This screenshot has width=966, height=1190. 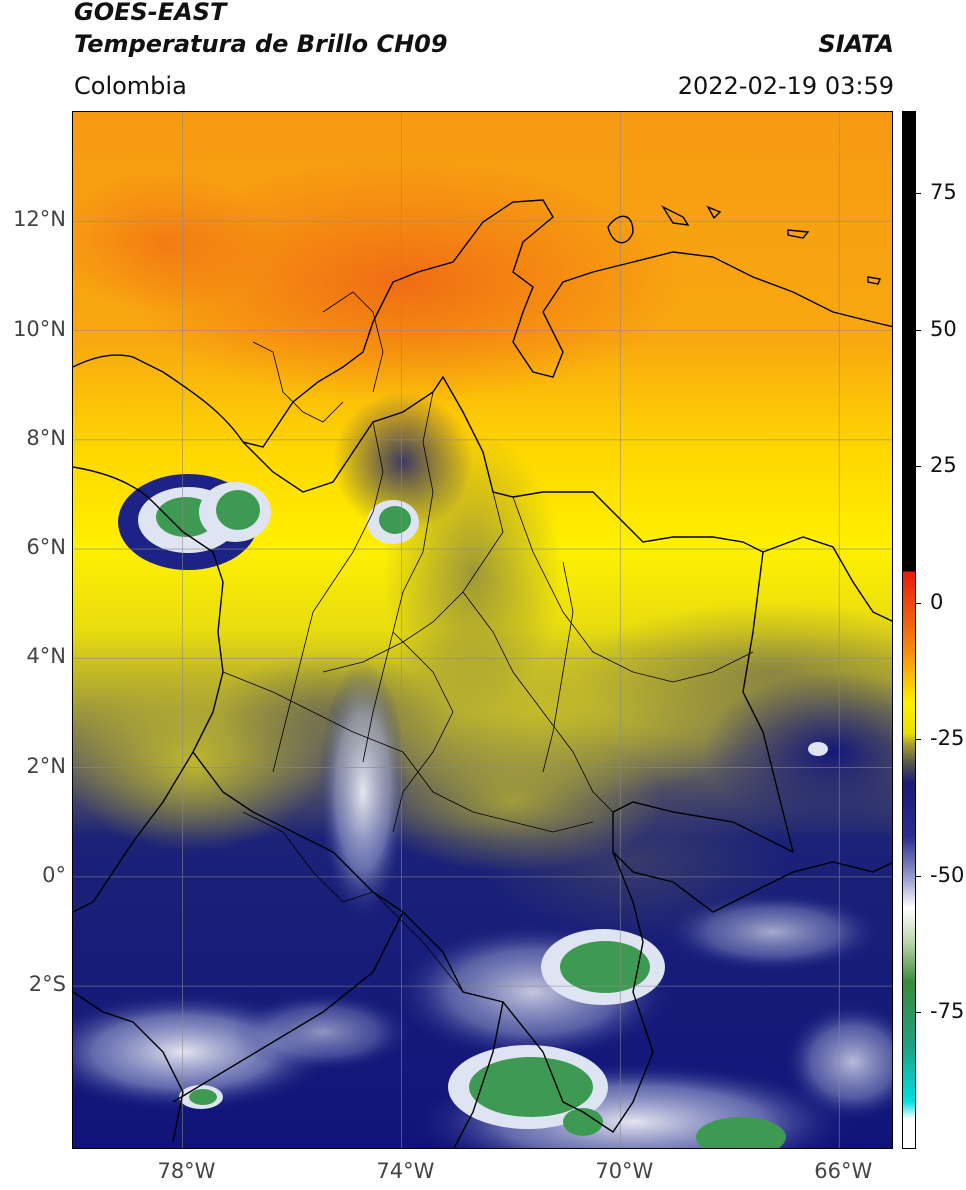 I want to click on datetime-label: 2022-02-19 03:59, so click(x=785, y=86).